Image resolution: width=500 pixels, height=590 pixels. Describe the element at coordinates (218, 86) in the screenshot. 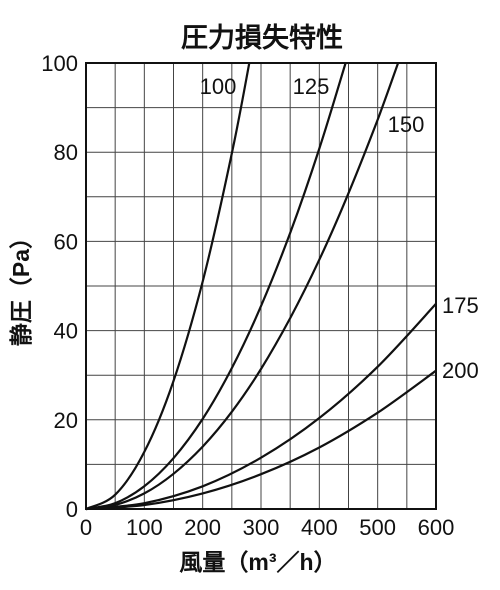

I see `curve-label-100: 100` at that location.